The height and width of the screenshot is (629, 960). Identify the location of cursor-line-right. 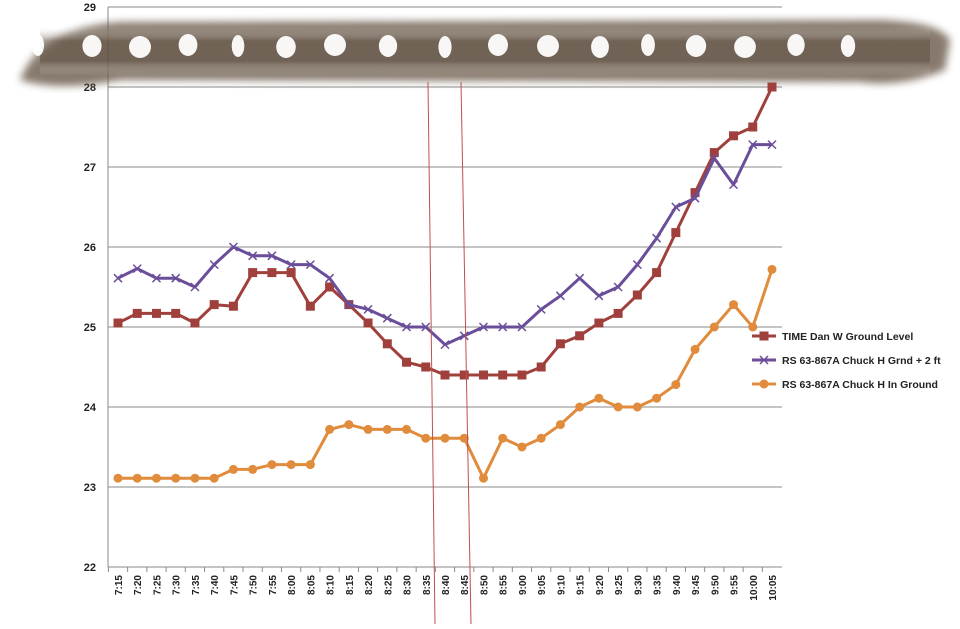
(466, 353).